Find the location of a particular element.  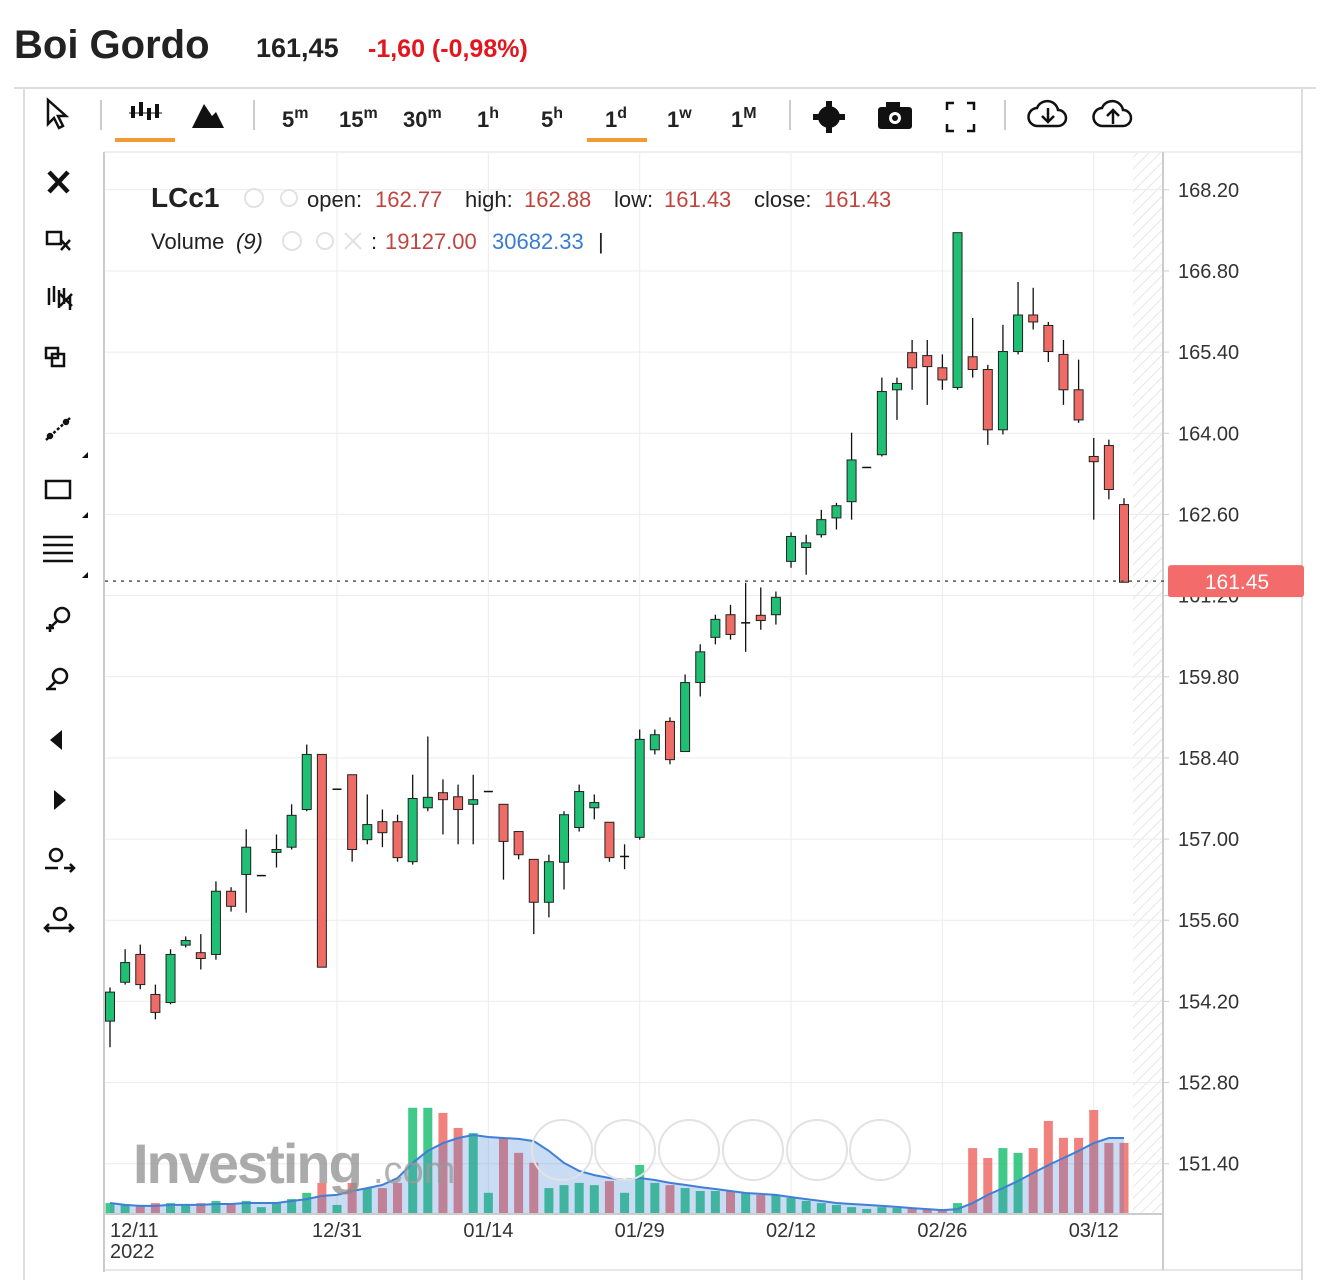

interval-button: 15m is located at coordinates (358, 118).